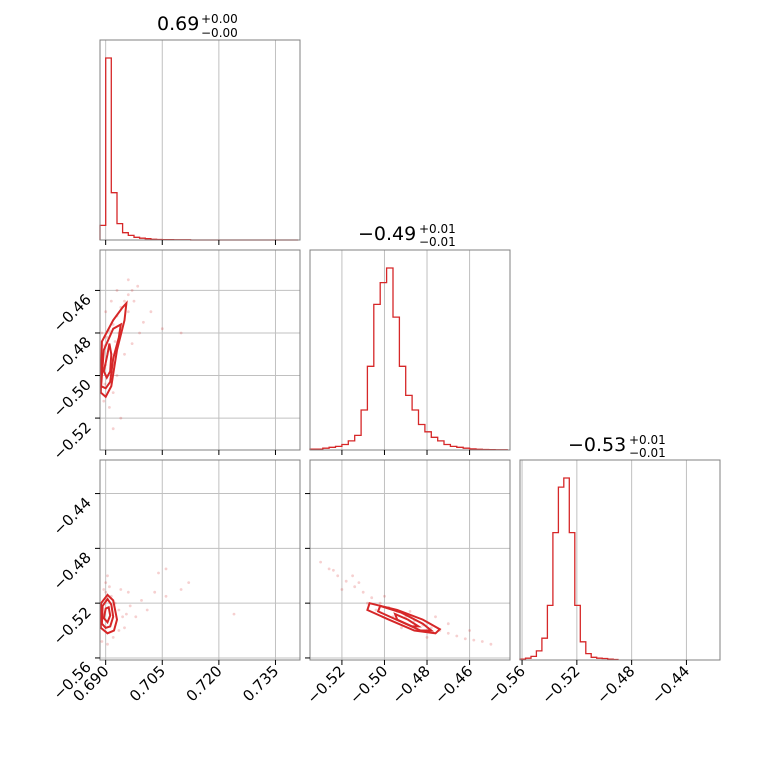 Image resolution: width=760 pixels, height=760 pixels. Describe the element at coordinates (219, 33) in the screenshot. I see `title-param-0-minus: −0.00` at that location.